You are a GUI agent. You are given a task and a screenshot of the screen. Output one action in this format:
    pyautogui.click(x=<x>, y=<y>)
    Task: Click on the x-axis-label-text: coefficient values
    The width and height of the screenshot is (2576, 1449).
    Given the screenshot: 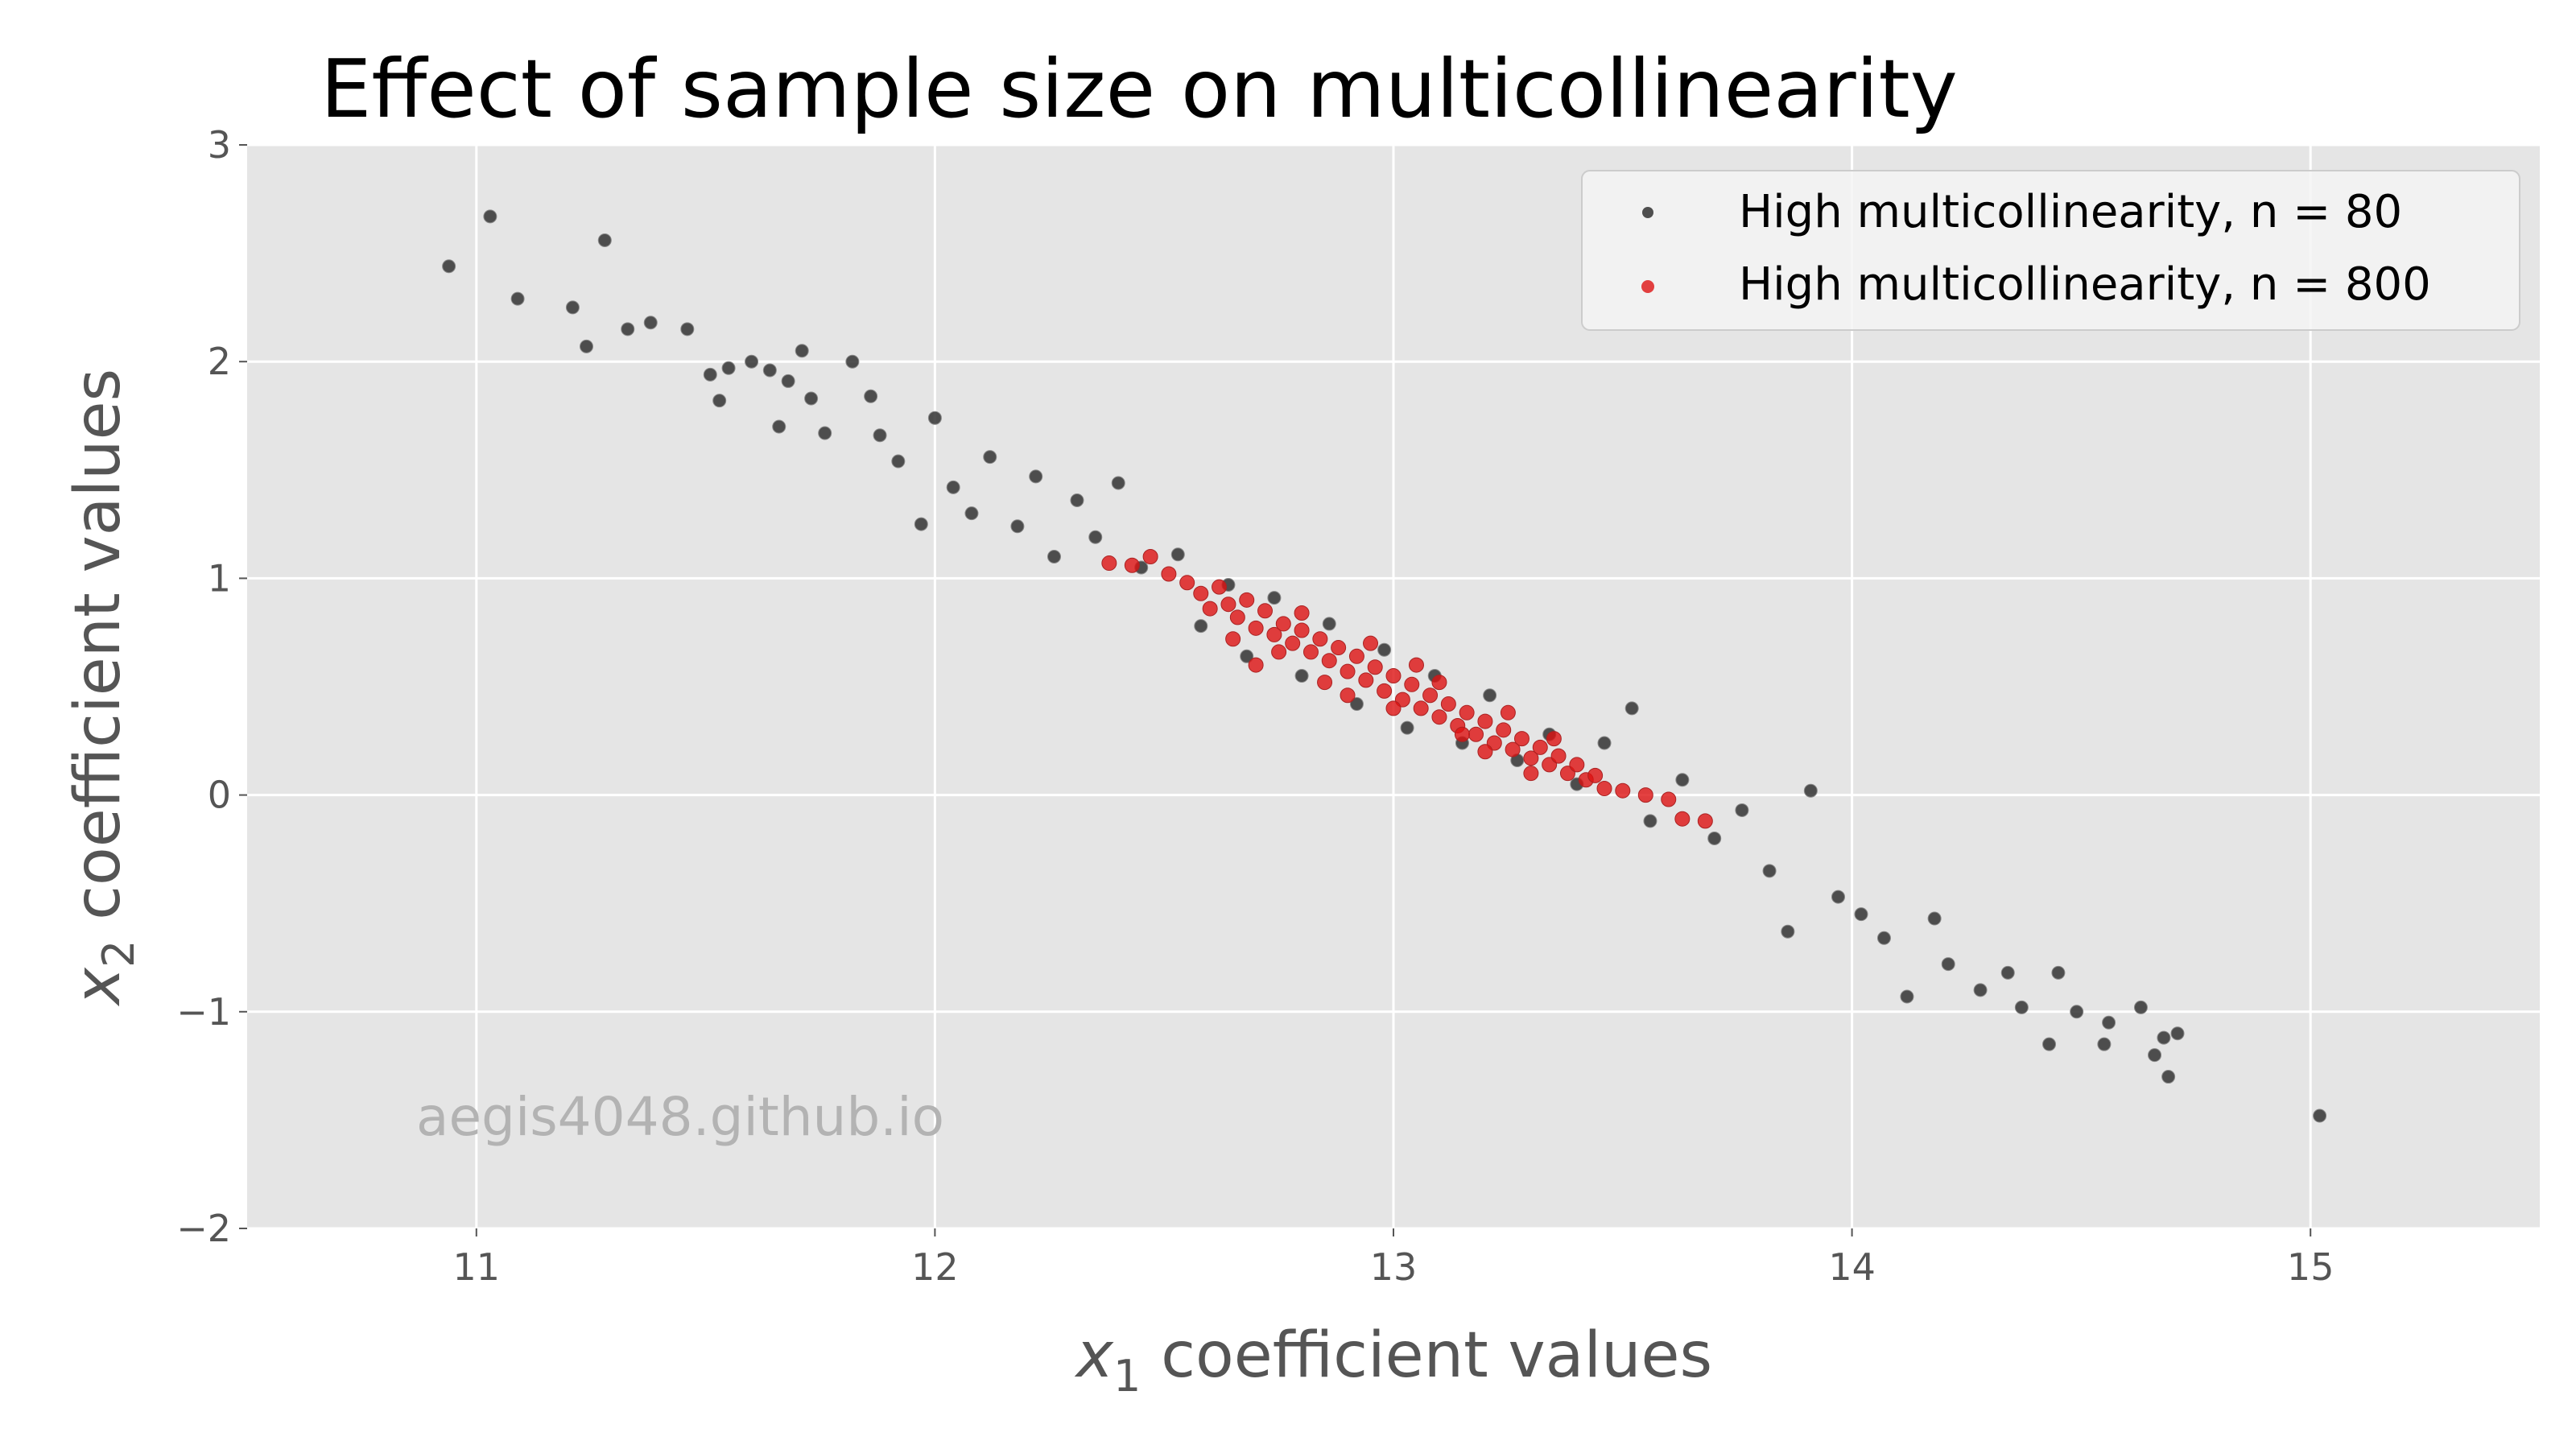 What is the action you would take?
    pyautogui.click(x=1426, y=1355)
    